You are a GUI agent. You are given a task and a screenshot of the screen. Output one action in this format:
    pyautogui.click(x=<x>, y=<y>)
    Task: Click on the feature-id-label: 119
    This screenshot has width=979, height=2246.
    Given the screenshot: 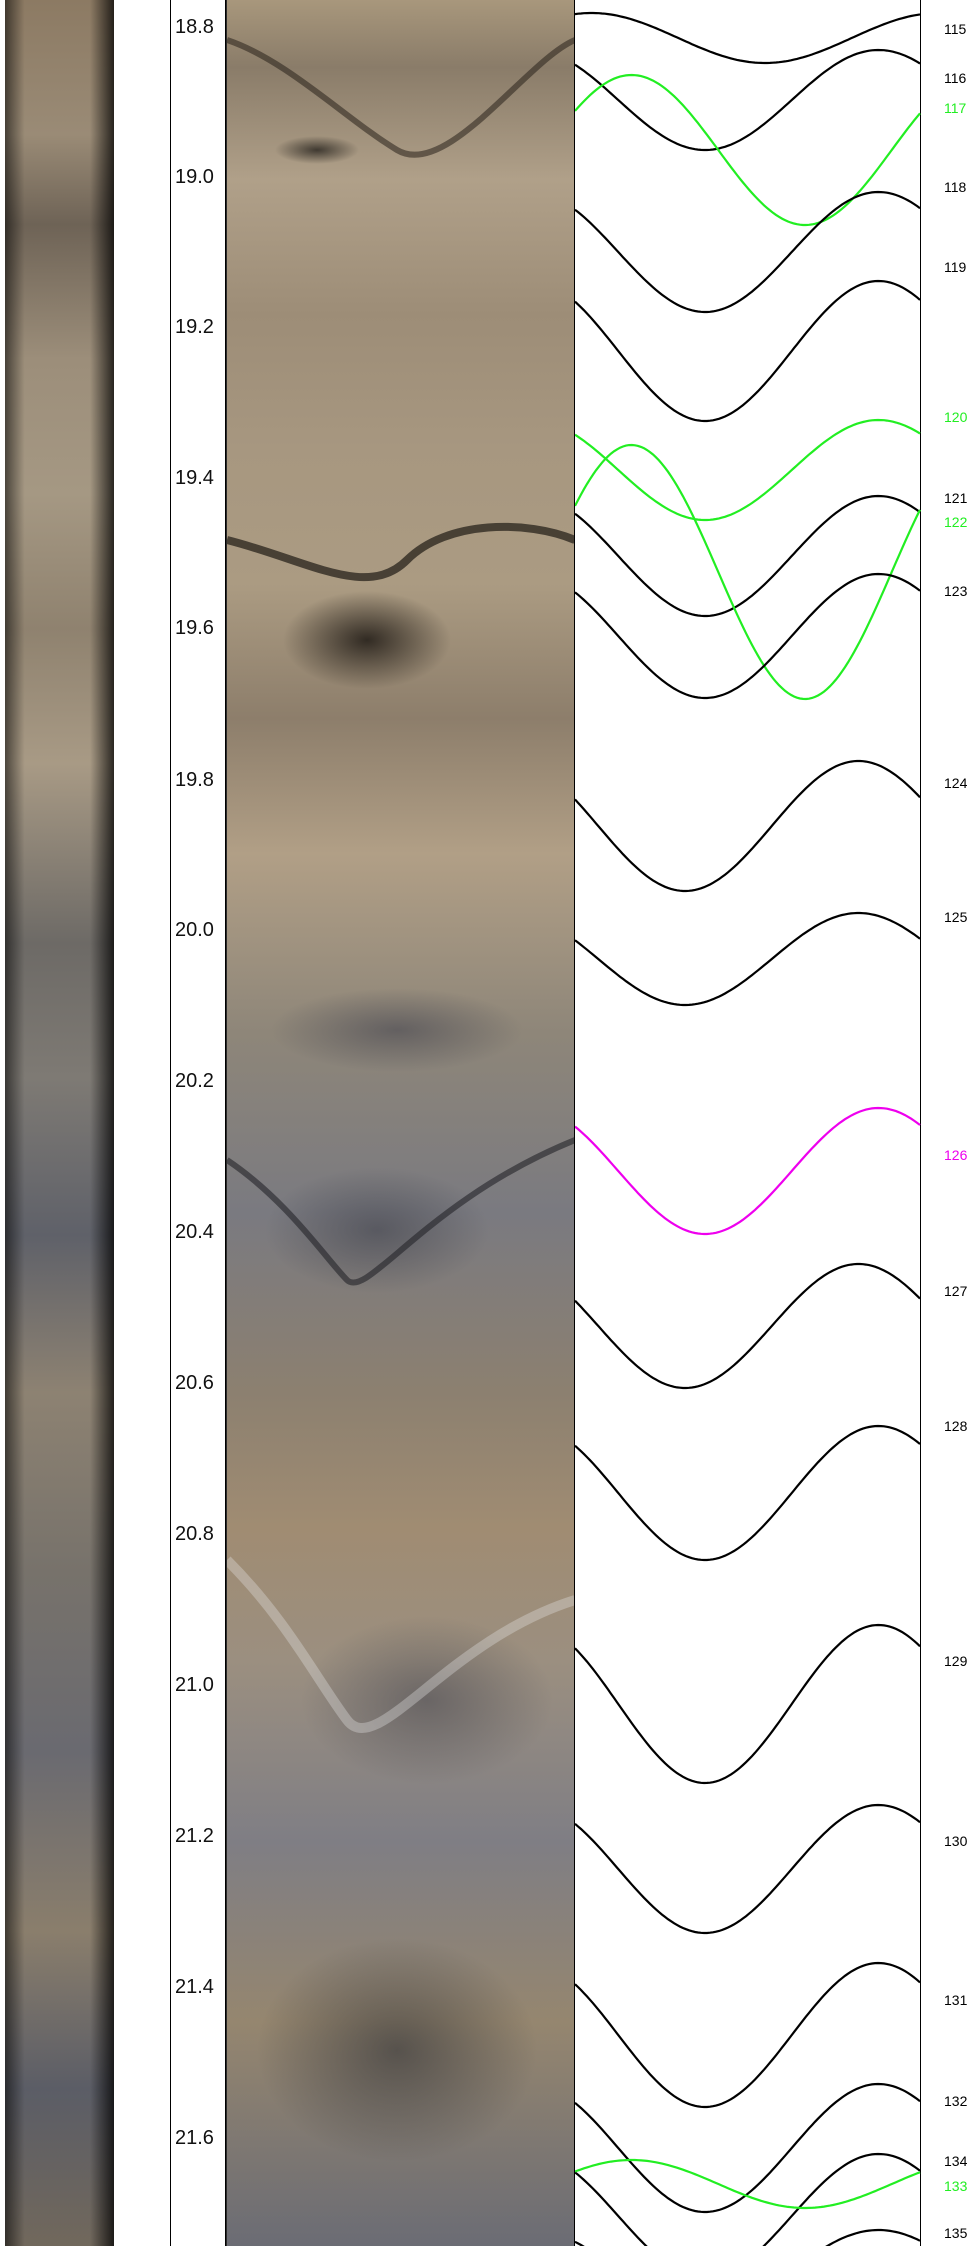 What is the action you would take?
    pyautogui.click(x=955, y=267)
    